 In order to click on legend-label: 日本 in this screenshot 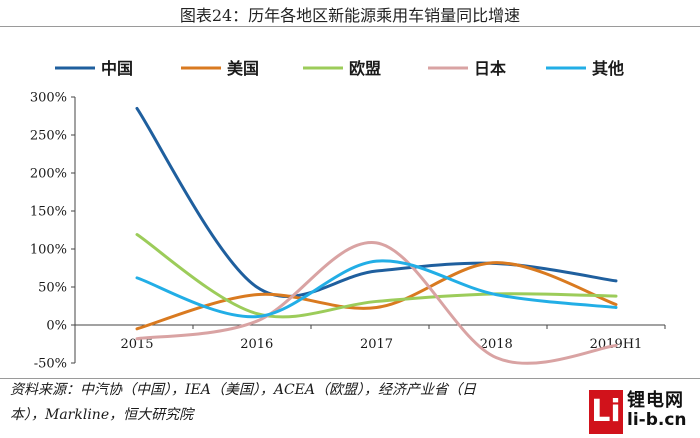, I will do `click(490, 68)`.